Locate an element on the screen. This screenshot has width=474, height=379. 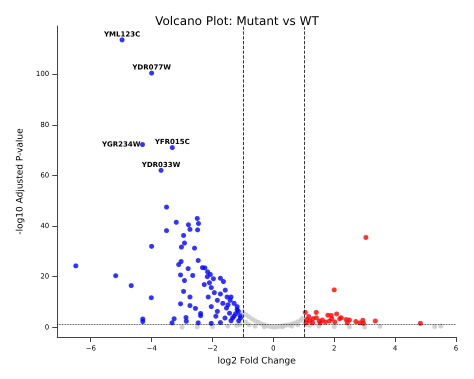
x-axis-title: log2 Fold Change is located at coordinates (257, 361).